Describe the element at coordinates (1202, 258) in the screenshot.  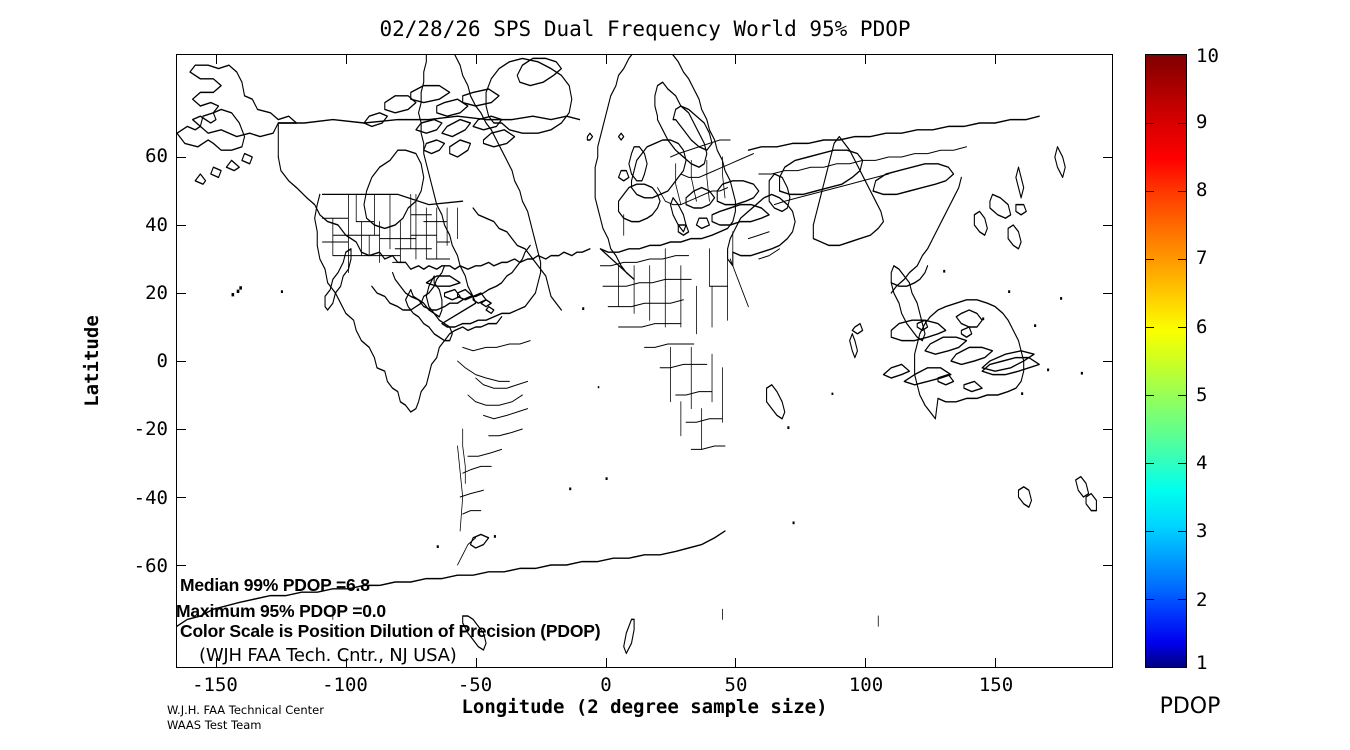
I see `colorbar-tick-label: 7` at that location.